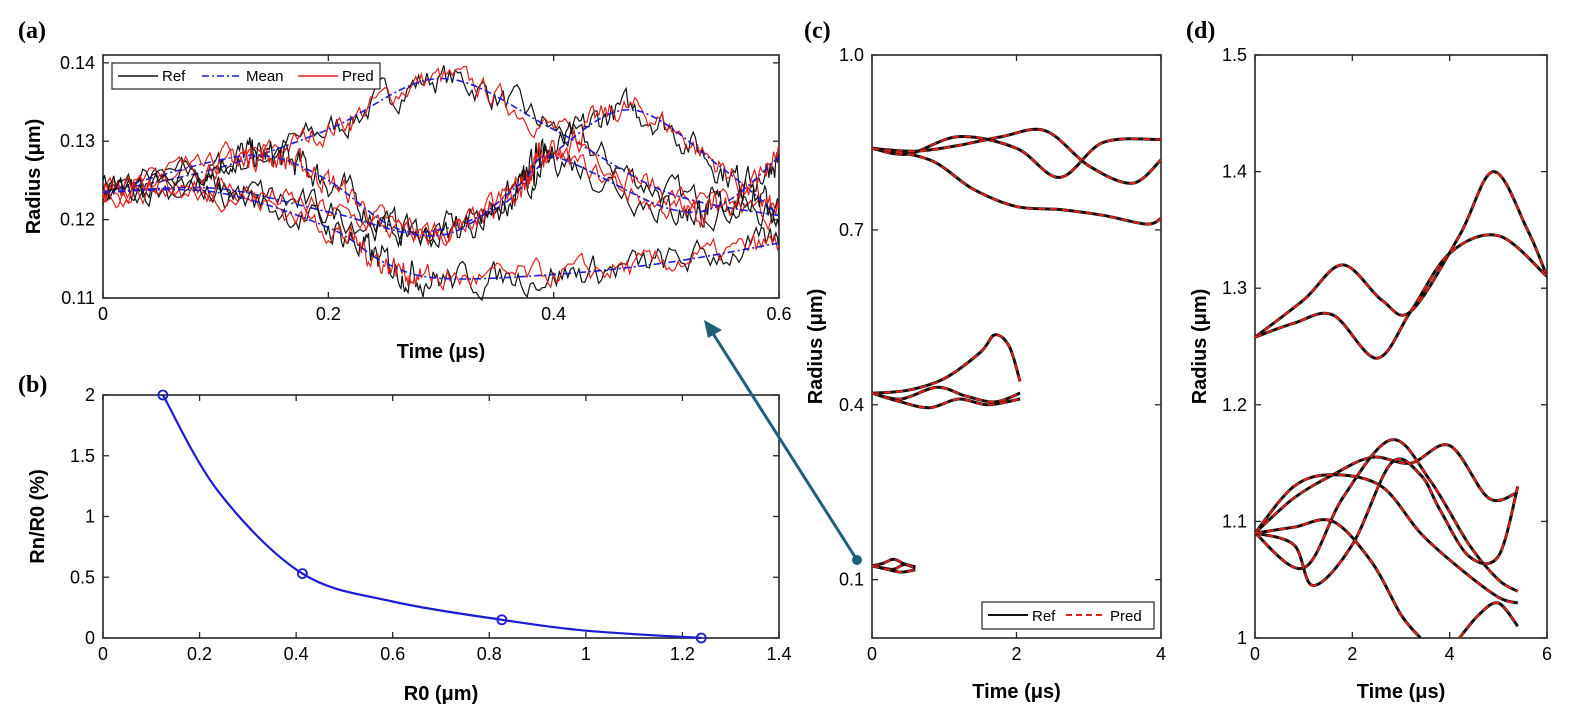  I want to click on panel-b-ytick-label: 1, so click(90, 517).